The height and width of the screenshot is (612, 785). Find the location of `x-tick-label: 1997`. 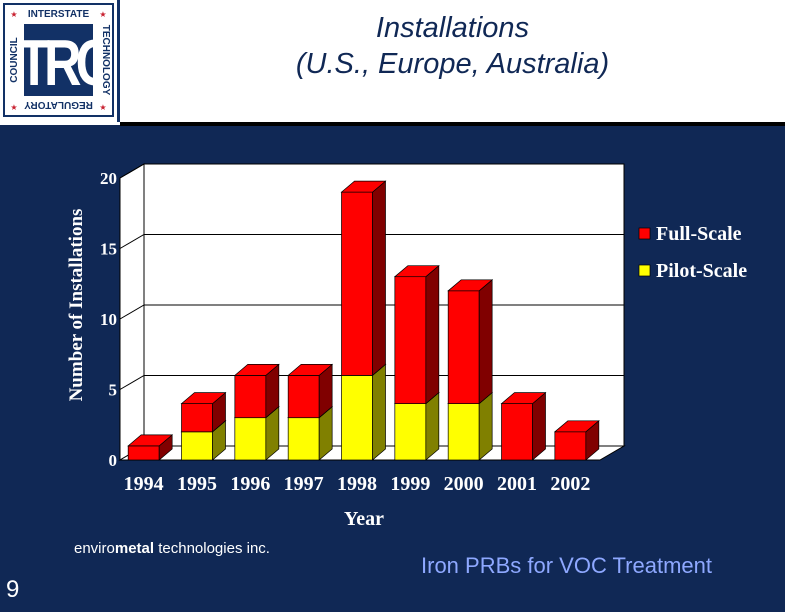

x-tick-label: 1997 is located at coordinates (304, 484).